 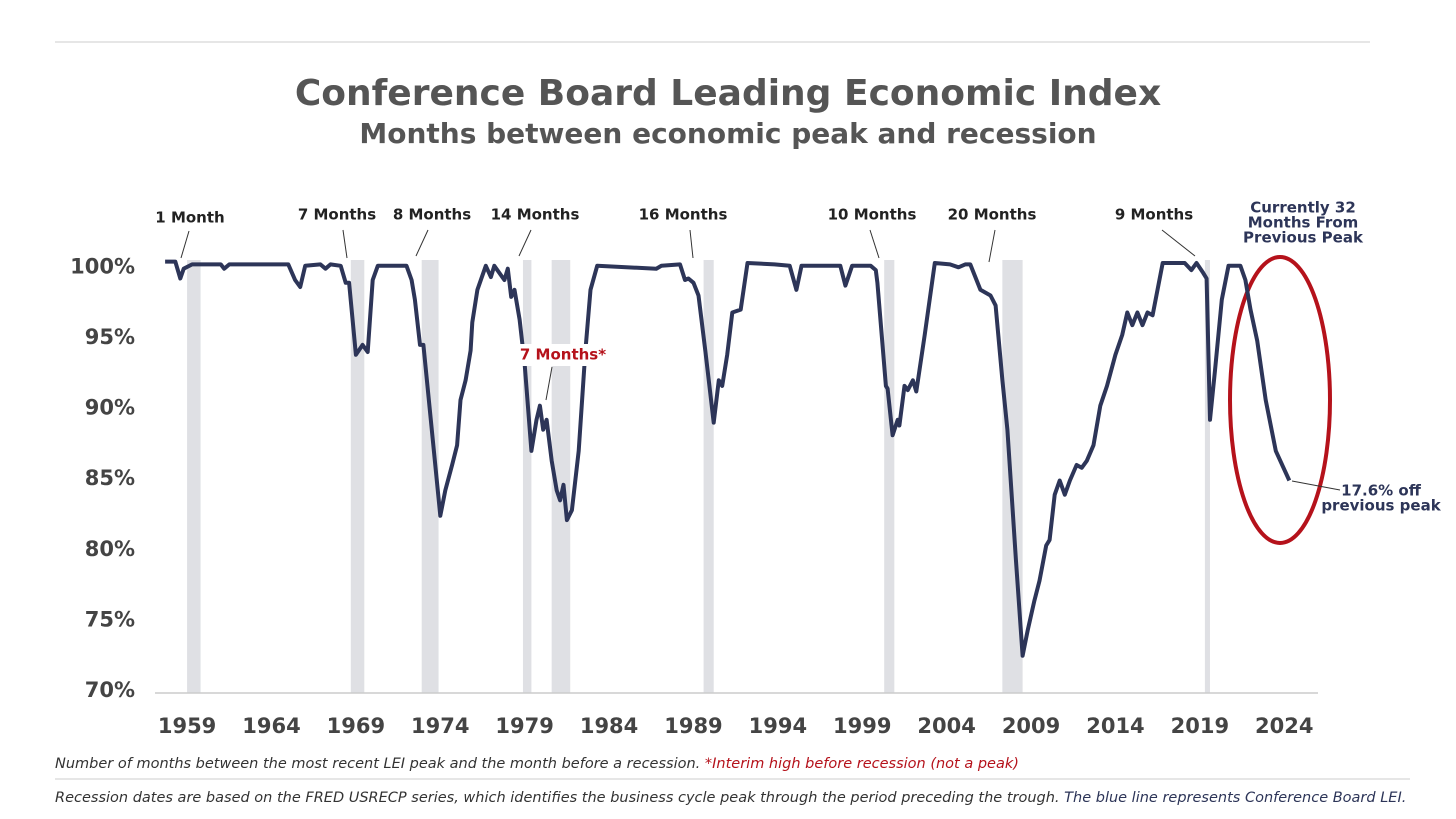 I want to click on annotation: 9 Months, so click(x=1154, y=215).